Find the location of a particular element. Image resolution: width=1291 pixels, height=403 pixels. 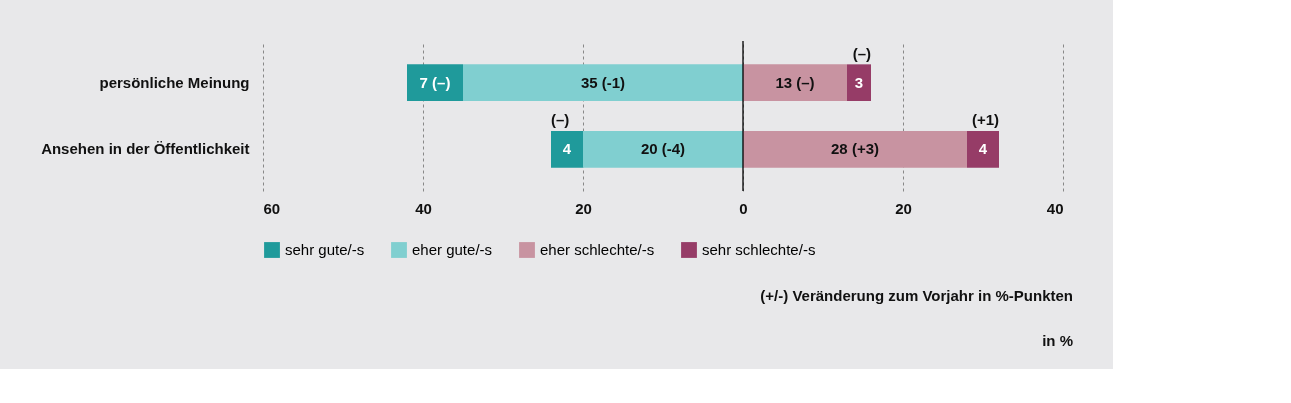

y-tick-label: Ansehen in der Öffentlichkeit is located at coordinates (145, 149).